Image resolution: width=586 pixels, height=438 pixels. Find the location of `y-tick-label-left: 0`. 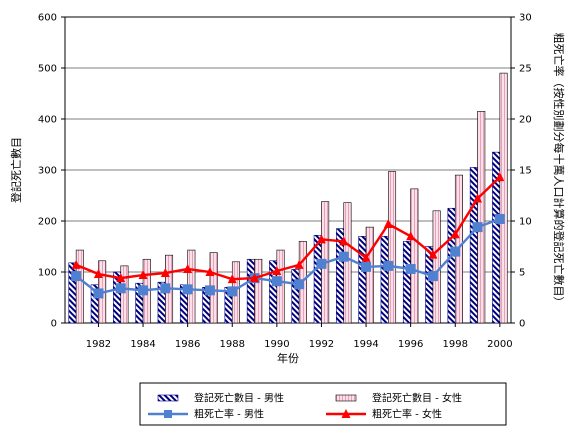

y-tick-label-left: 0 is located at coordinates (54, 324).